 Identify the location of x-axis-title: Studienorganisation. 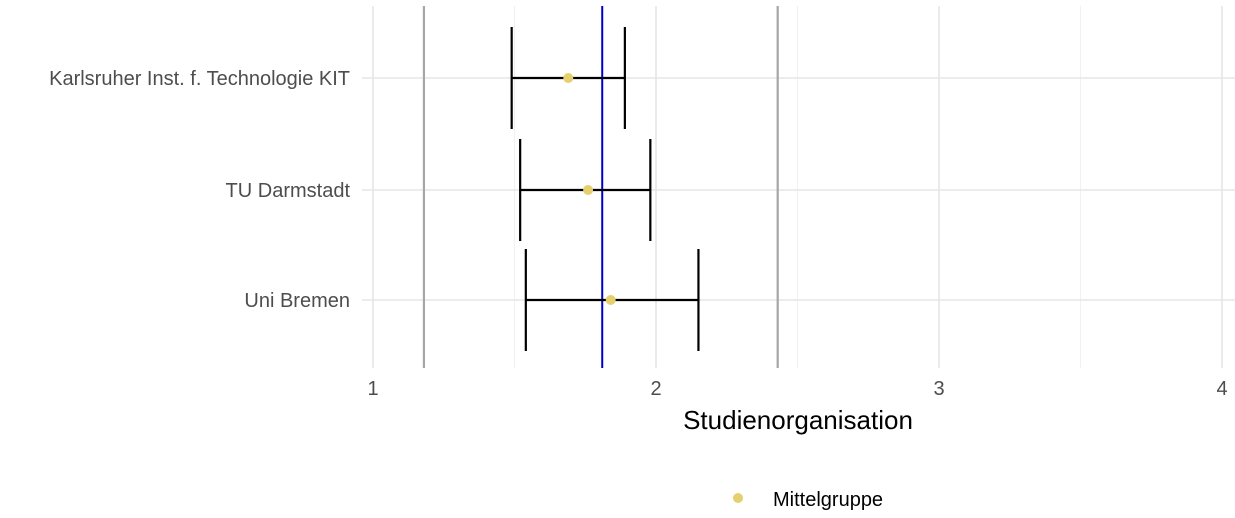
(798, 420).